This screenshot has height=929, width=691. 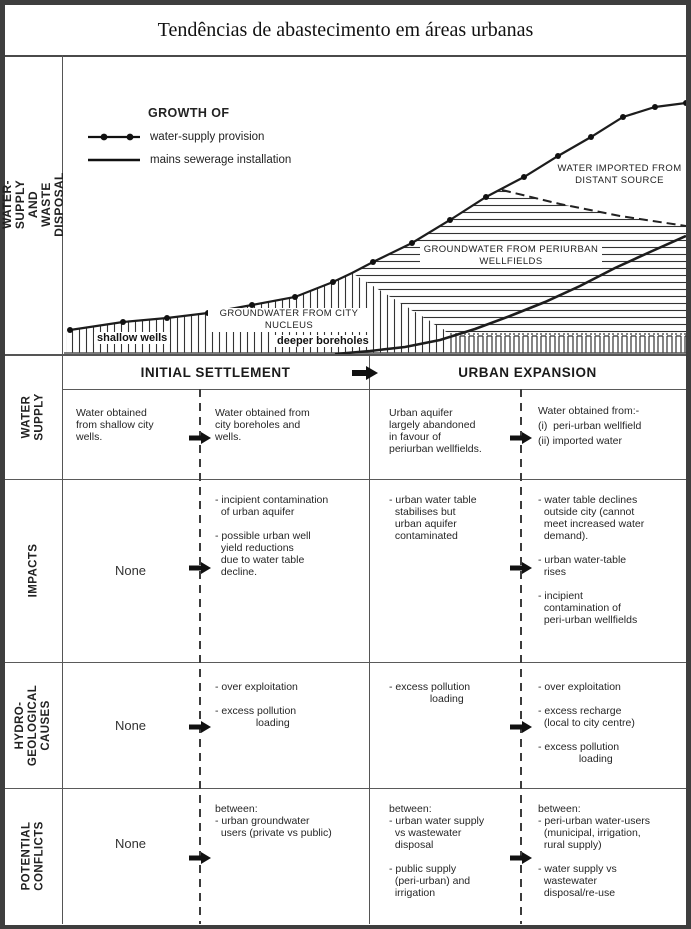 I want to click on row-label-hydro-causes: HYDRO- GEOLOGICAL CAUSES, so click(x=33, y=725).